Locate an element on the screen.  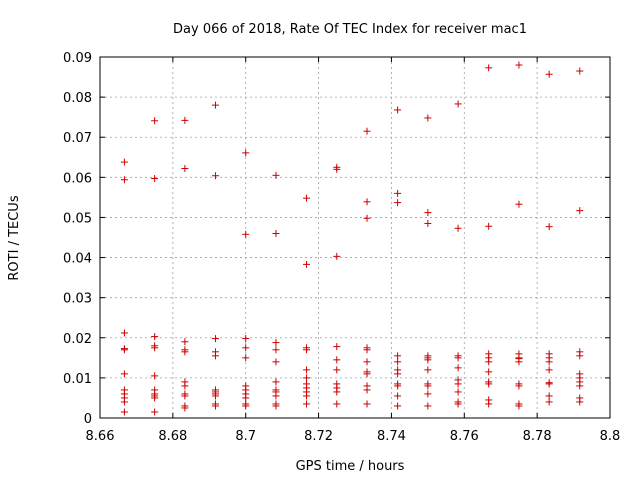
y-tick-label: 0.01 is located at coordinates (77, 379).